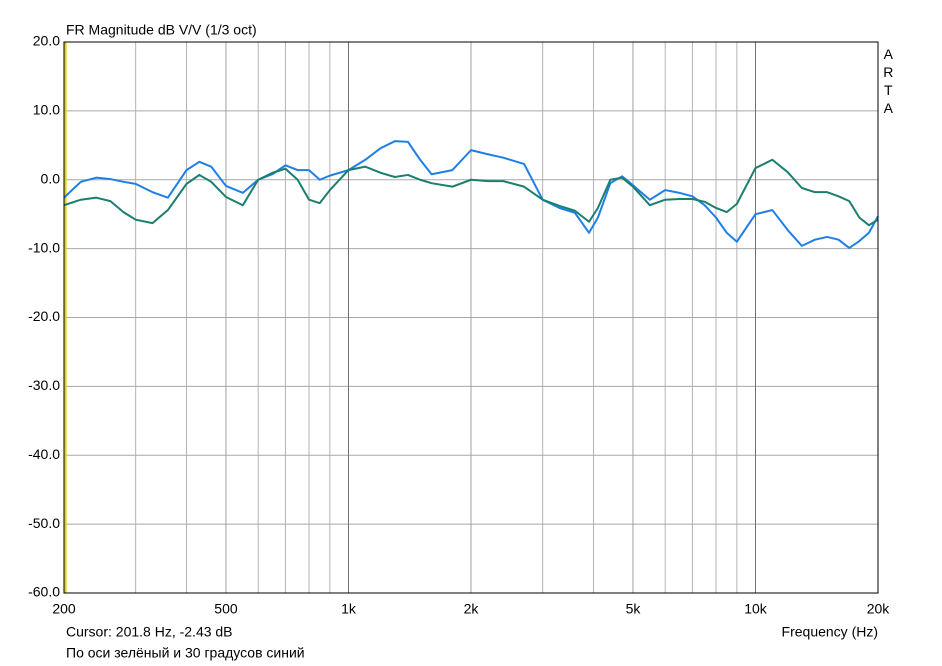 Image resolution: width=942 pixels, height=666 pixels. I want to click on y-tick-label: -20.0, so click(44, 316).